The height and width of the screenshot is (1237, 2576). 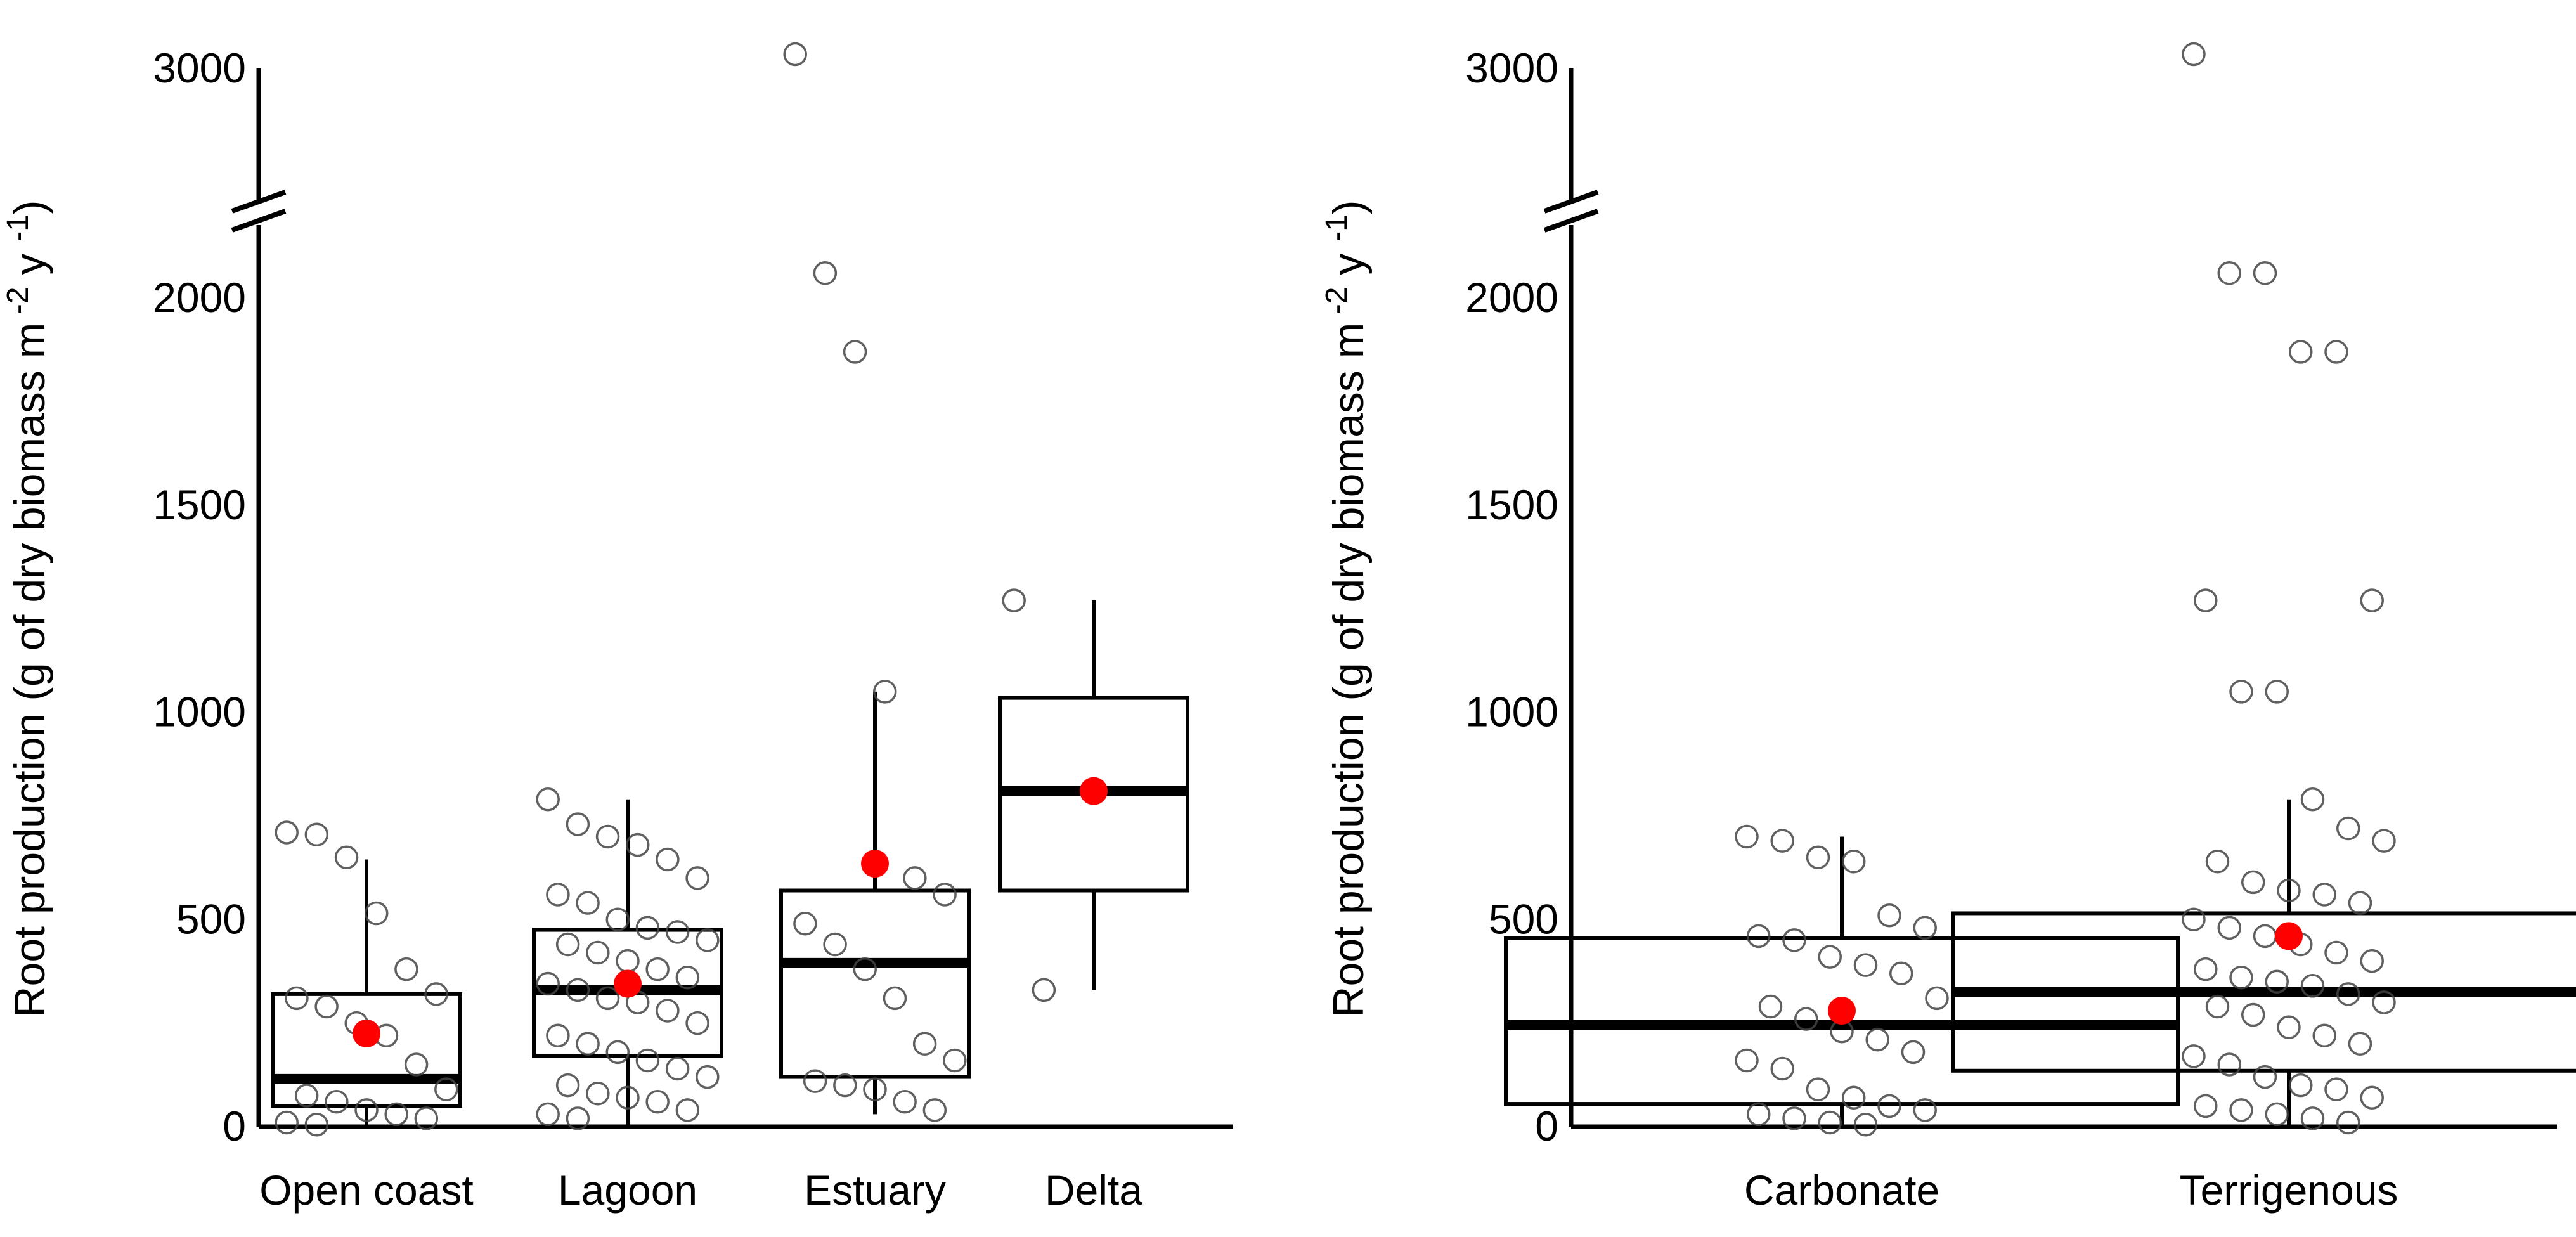 I want to click on x-category-label: Terrigenous, so click(x=2289, y=1190).